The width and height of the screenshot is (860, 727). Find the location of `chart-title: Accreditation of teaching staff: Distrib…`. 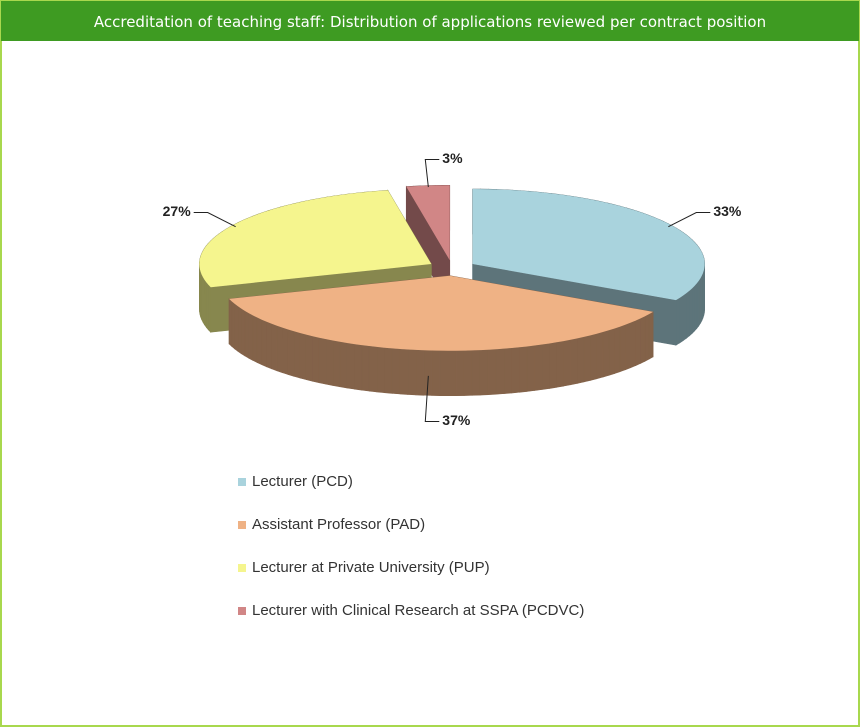

chart-title: Accreditation of teaching staff: Distrib… is located at coordinates (430, 22).